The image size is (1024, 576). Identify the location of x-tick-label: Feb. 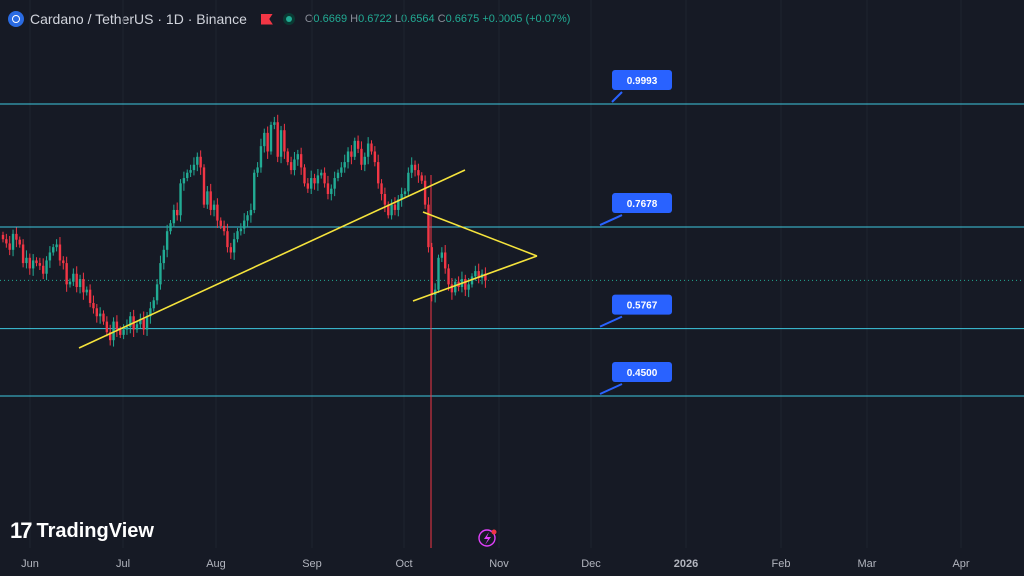
(781, 564).